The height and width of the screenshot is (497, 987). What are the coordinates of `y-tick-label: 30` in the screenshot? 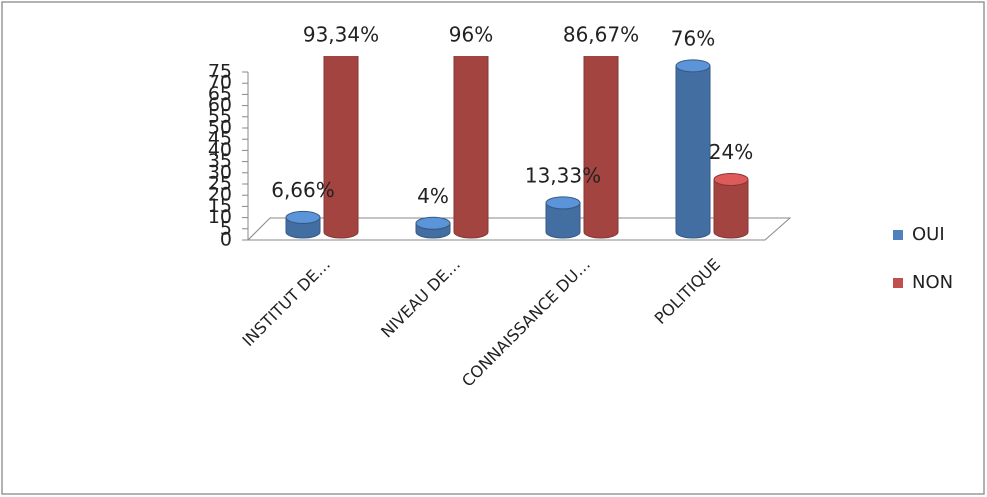 It's located at (220, 172).